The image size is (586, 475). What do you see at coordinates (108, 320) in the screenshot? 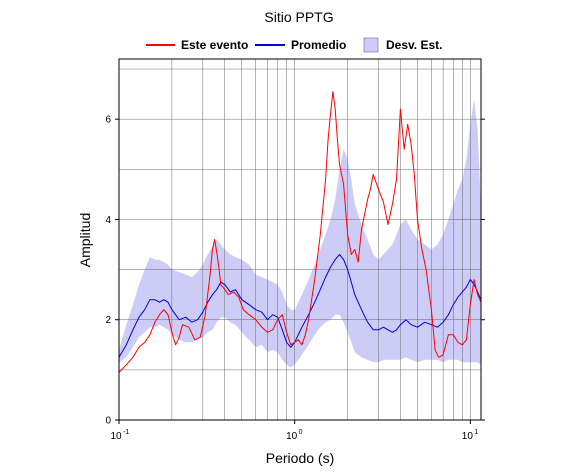
I see `y-tick-label: 2` at bounding box center [108, 320].